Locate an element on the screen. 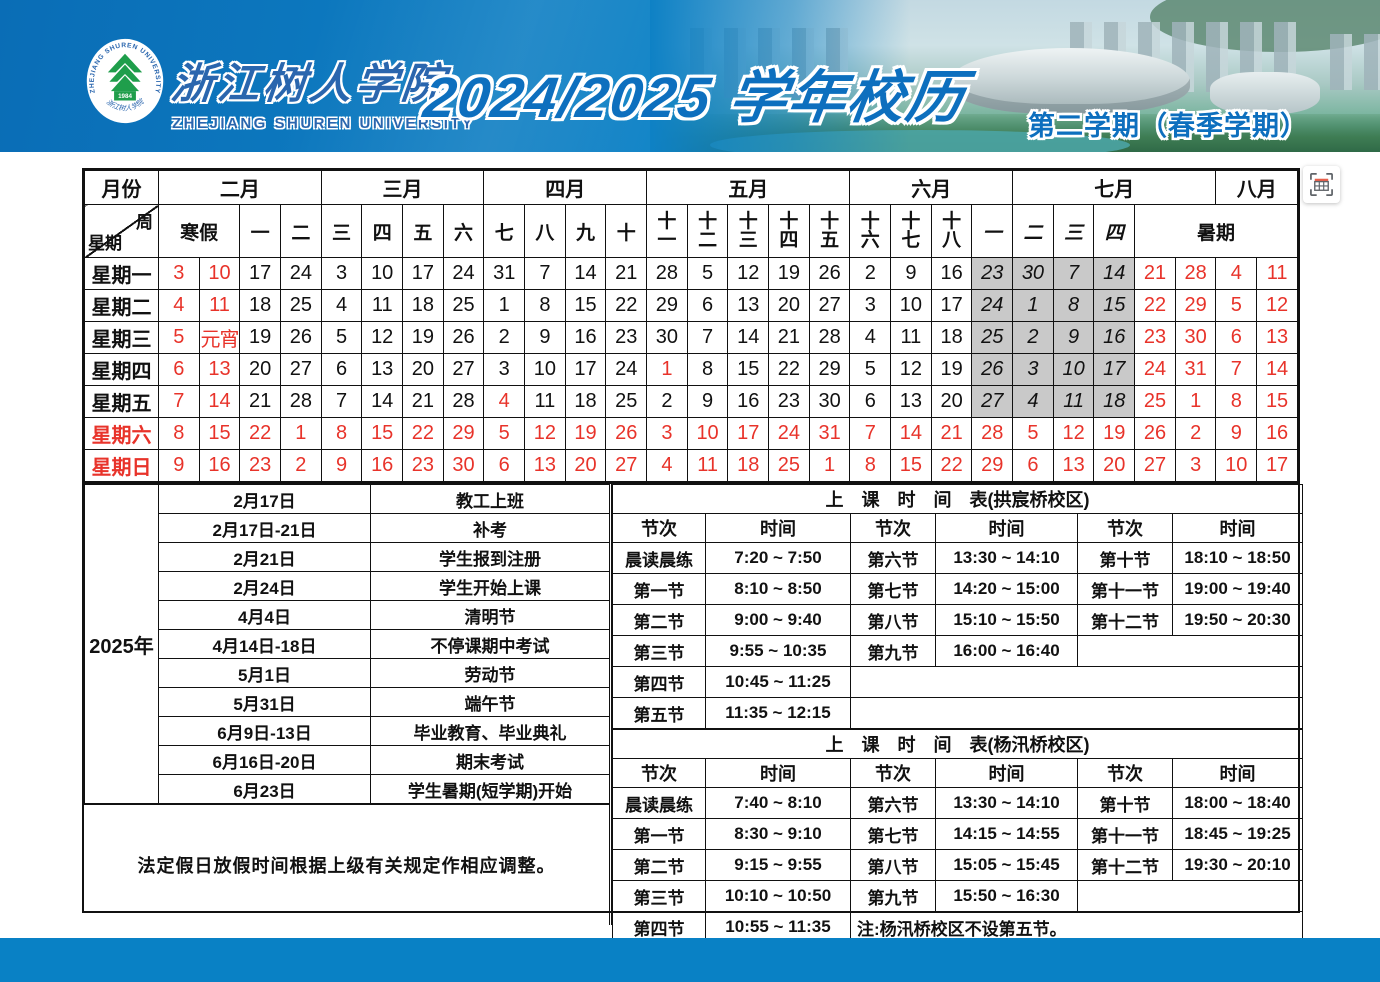 This screenshot has width=1380, height=982. calendar-date-cell: 1 is located at coordinates (301, 433).